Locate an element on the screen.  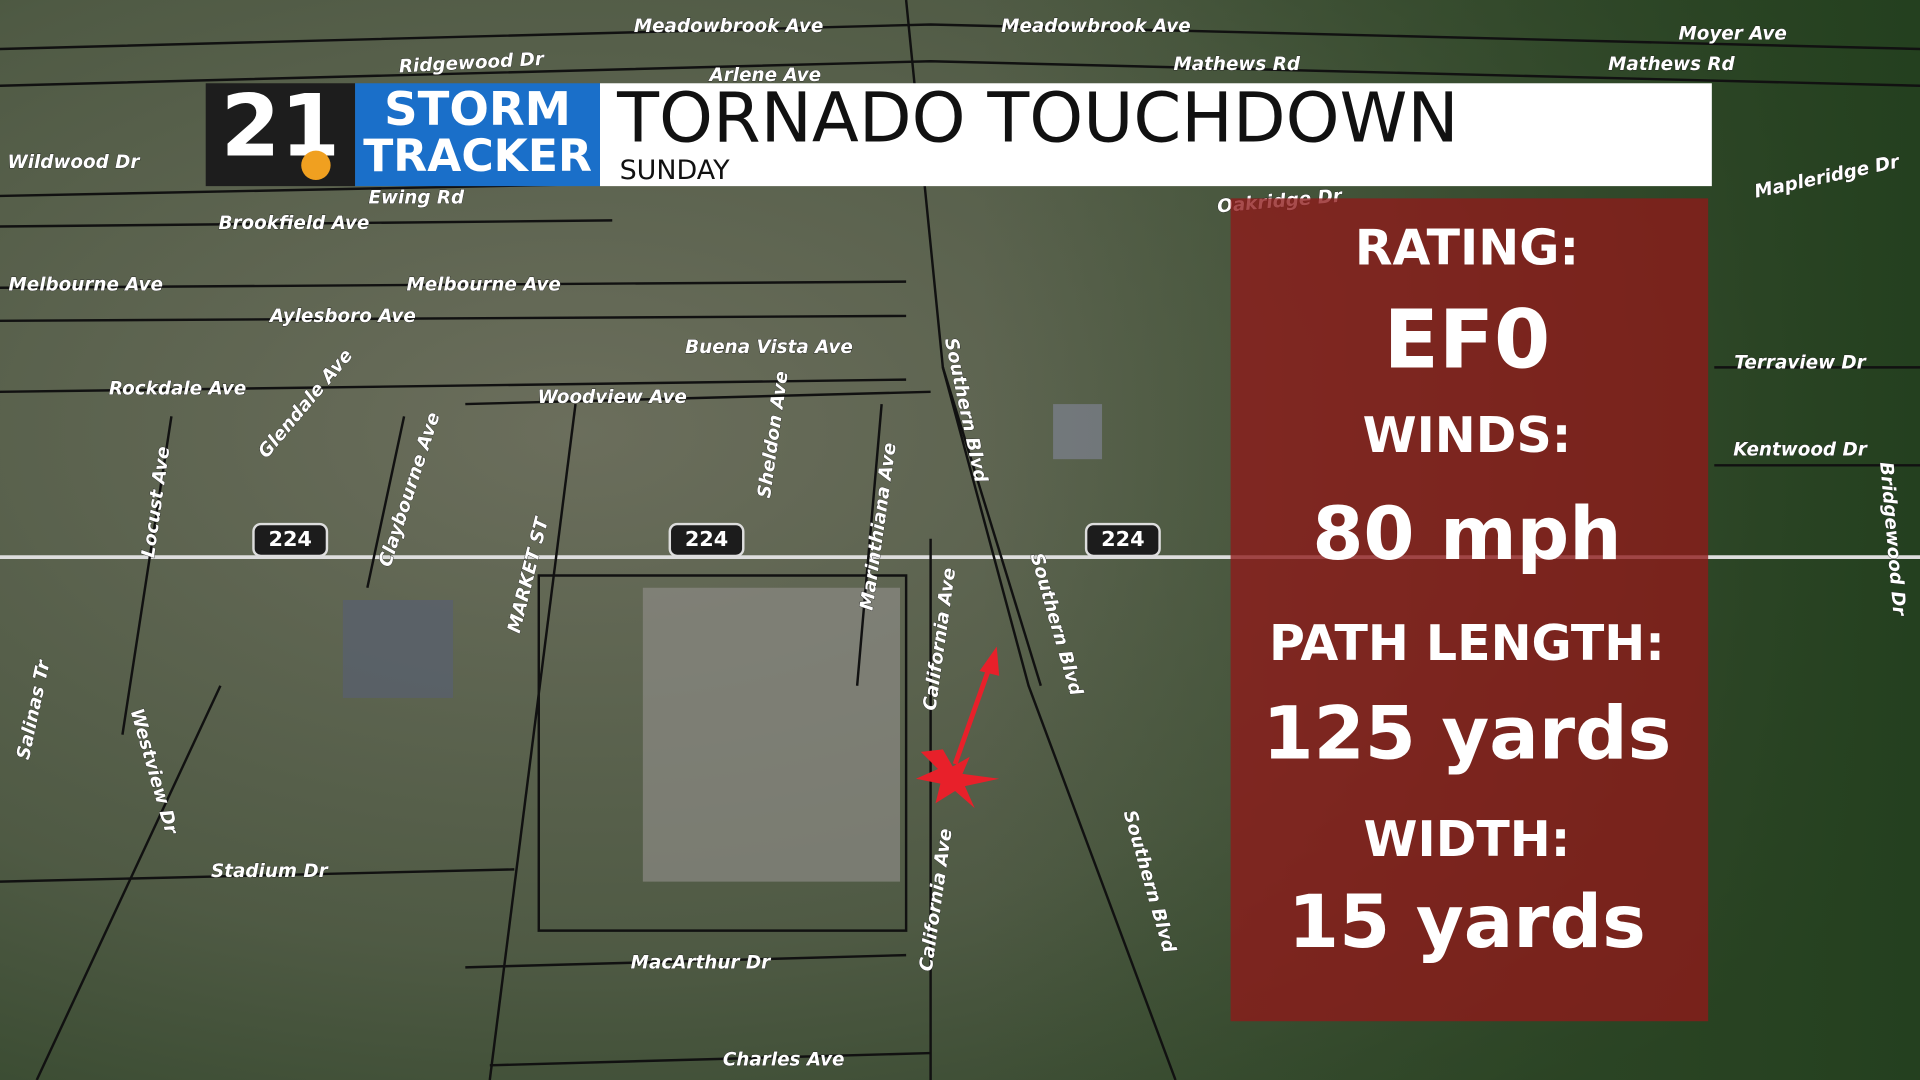
street-label: Ewing Rd is located at coordinates (416, 197).